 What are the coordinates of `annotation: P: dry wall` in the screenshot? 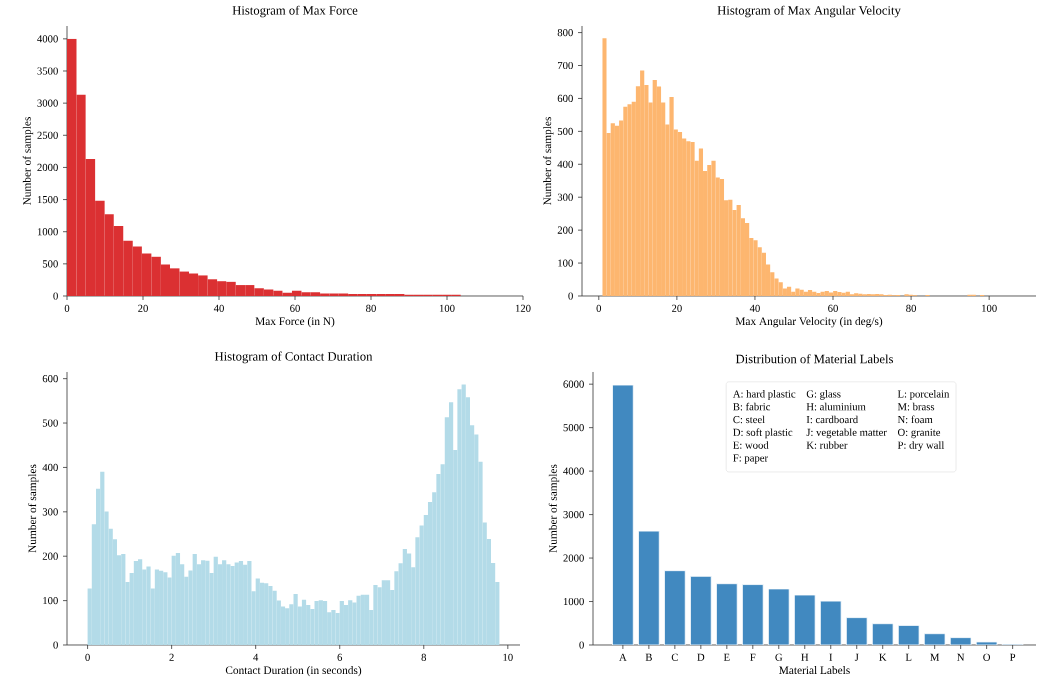 It's located at (921, 446).